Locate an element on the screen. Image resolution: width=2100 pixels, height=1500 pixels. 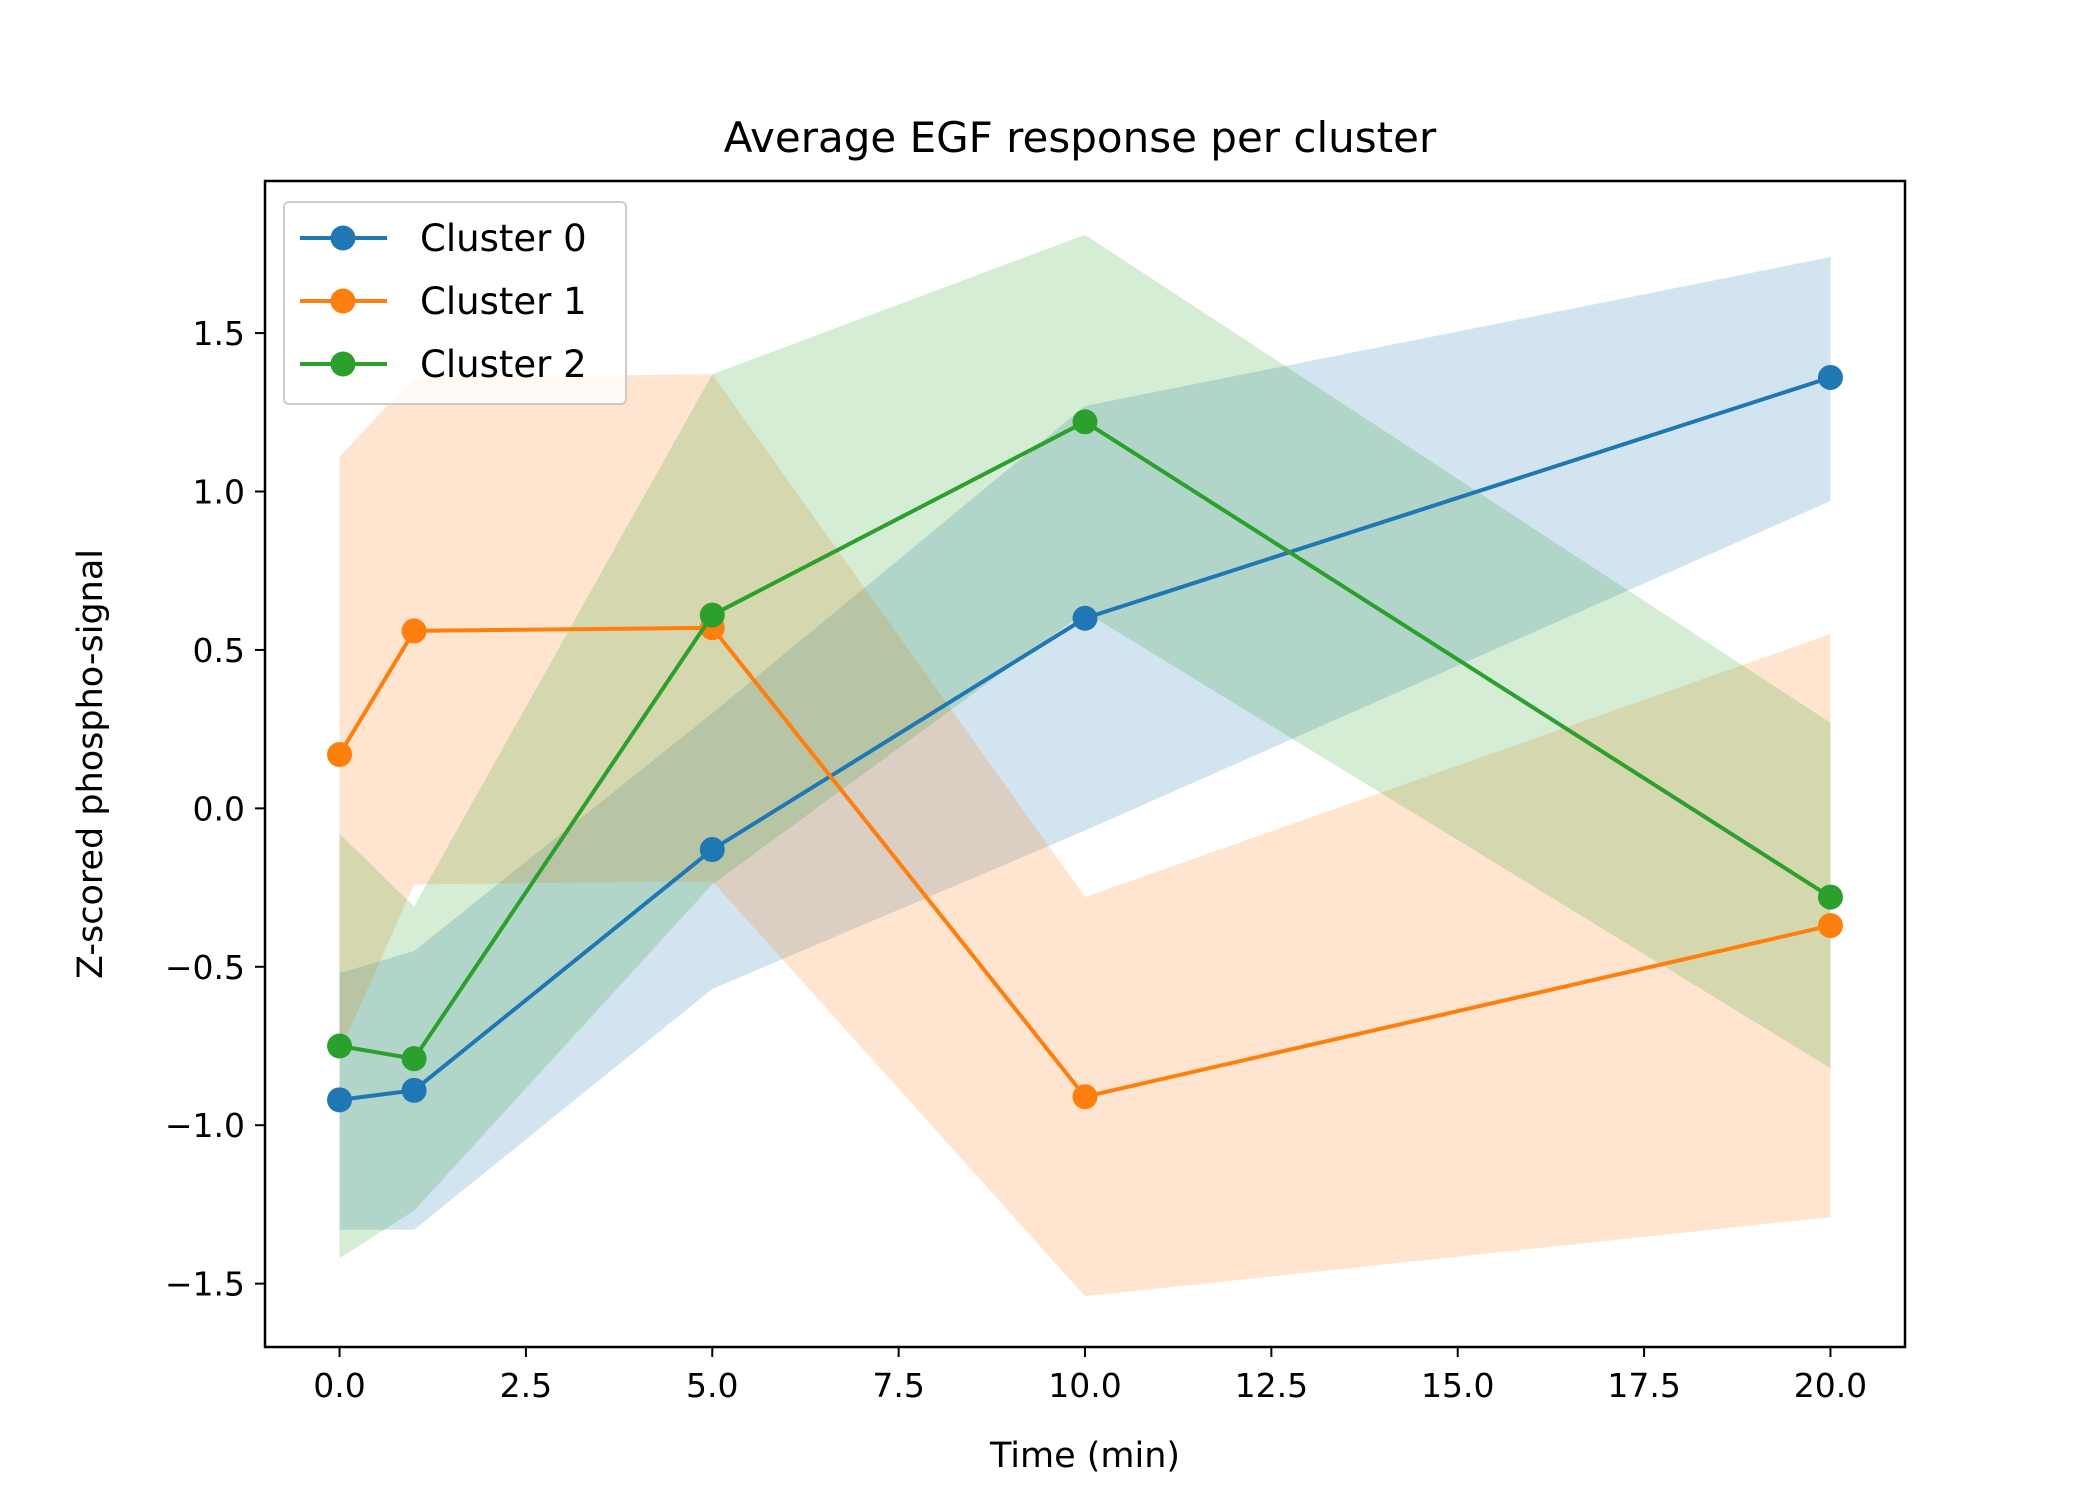
legend: Cluster 0 Cluster 1 Cluster 2 is located at coordinates (455, 303).